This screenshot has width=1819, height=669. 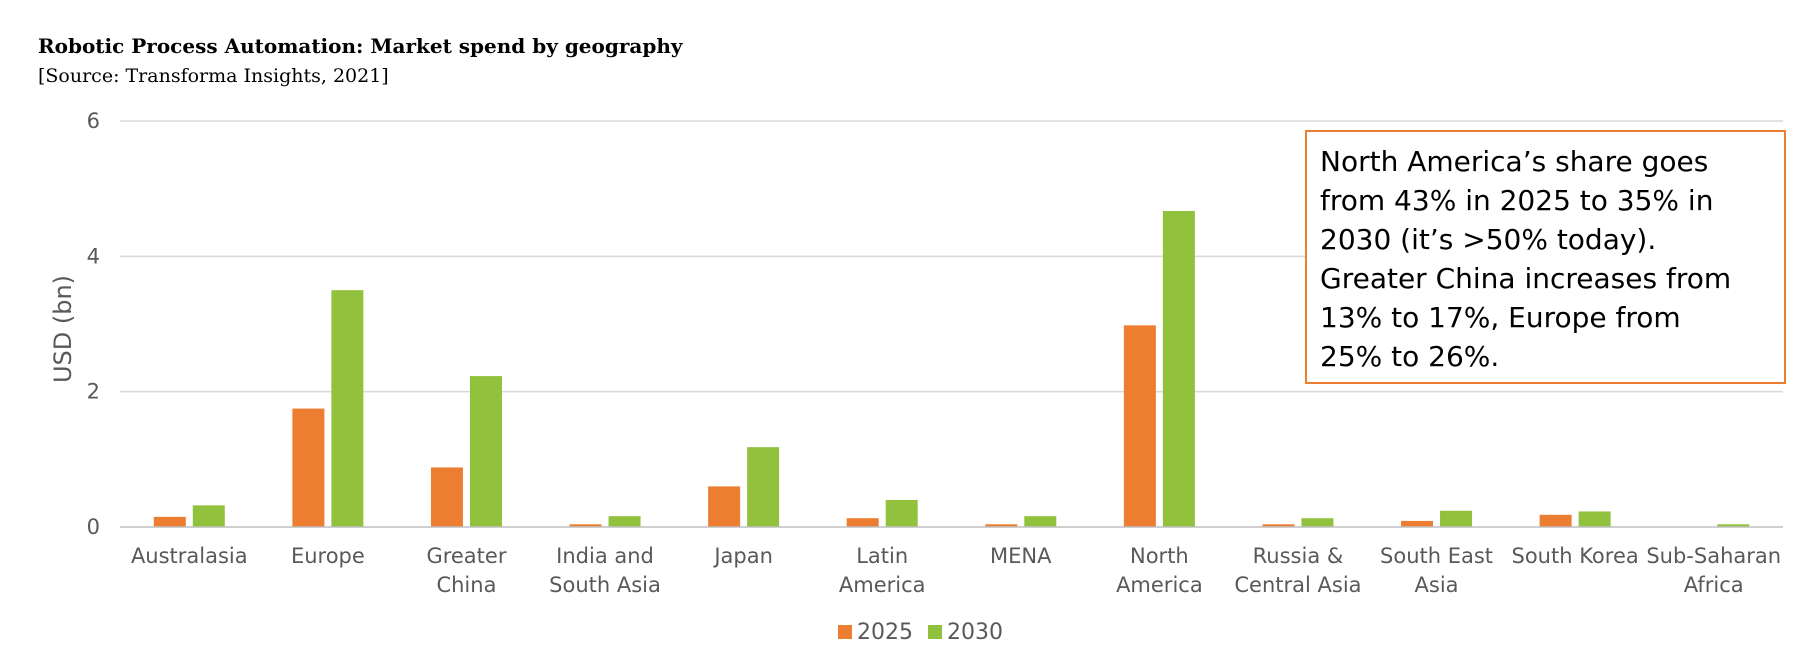 I want to click on bar-2025-russia-central-asia, so click(x=1278, y=525).